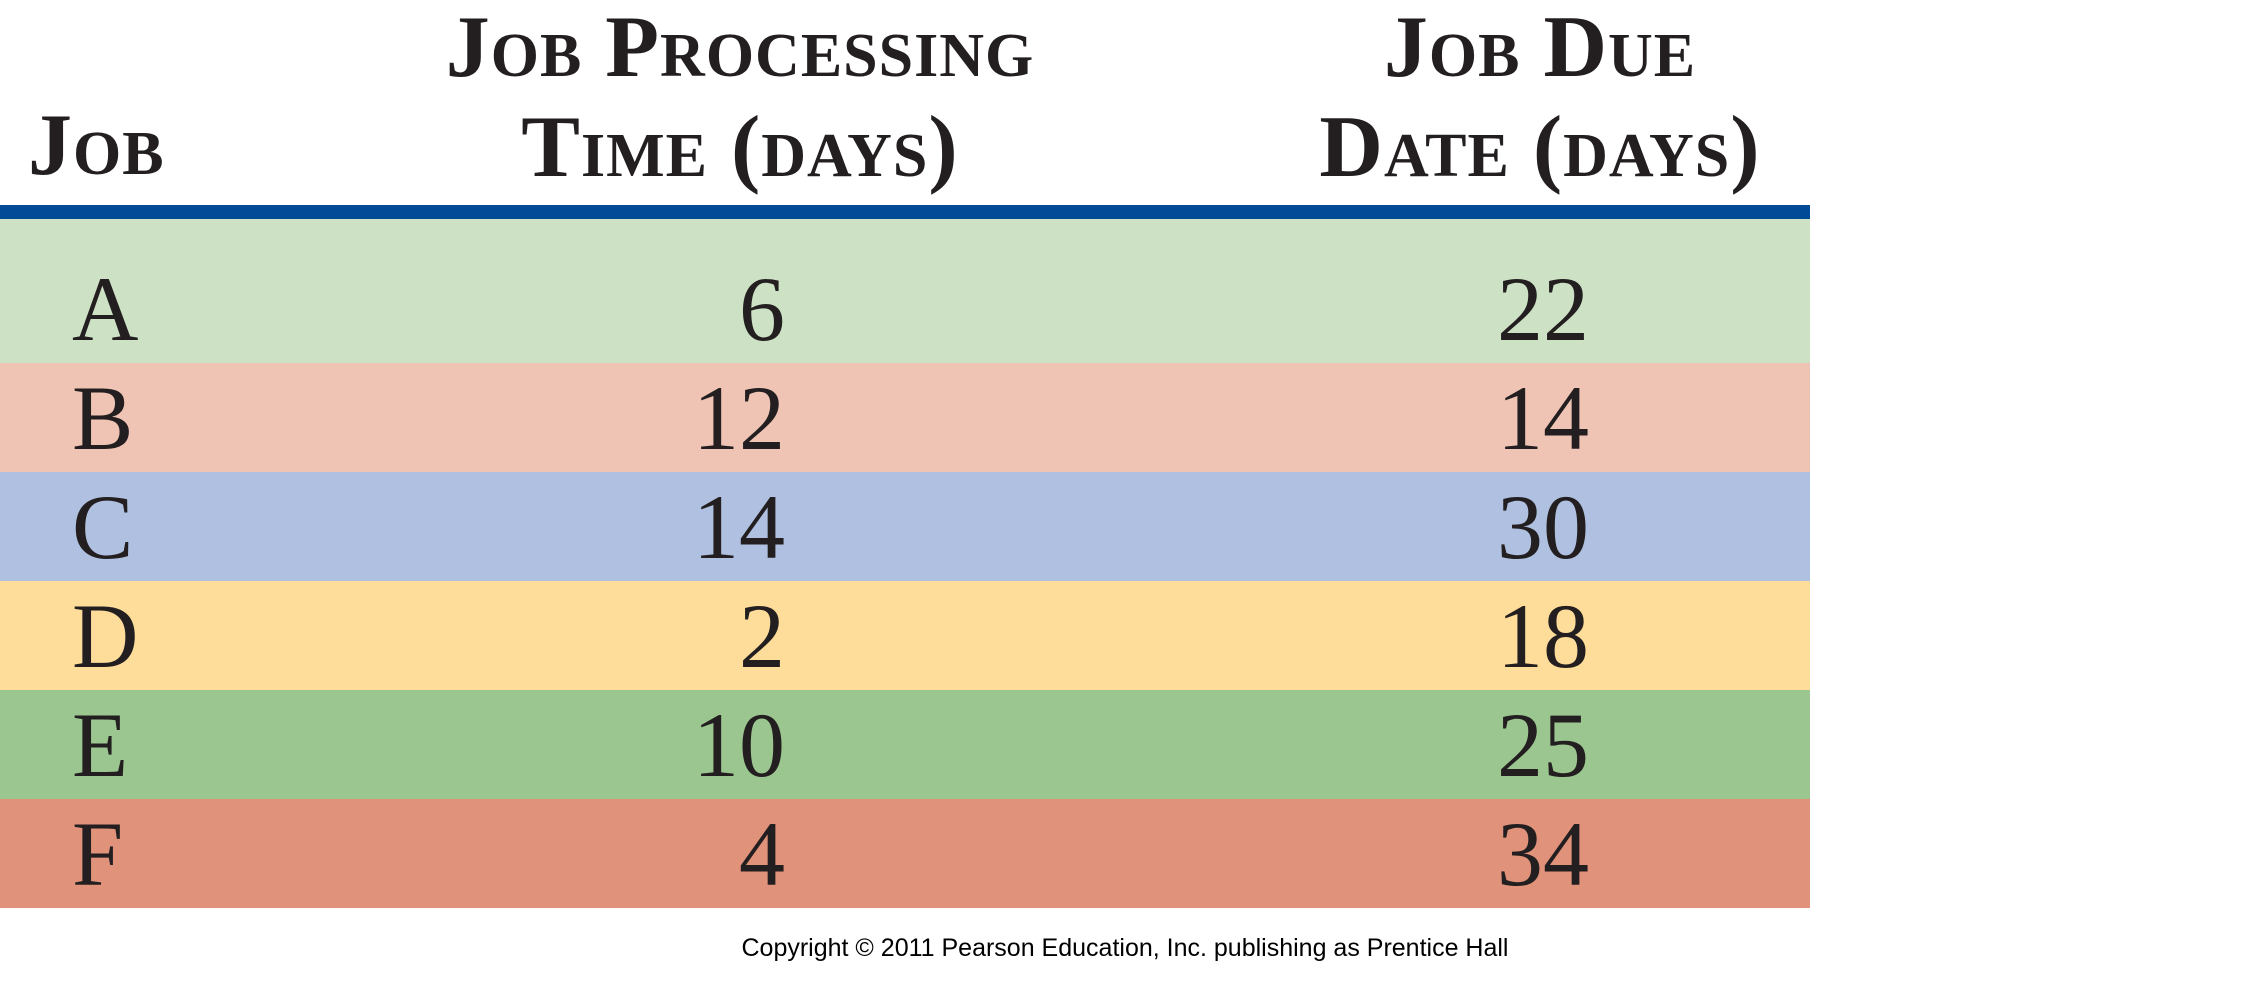 This screenshot has height=983, width=2250. I want to click on cell-processing-time: 12, so click(739, 418).